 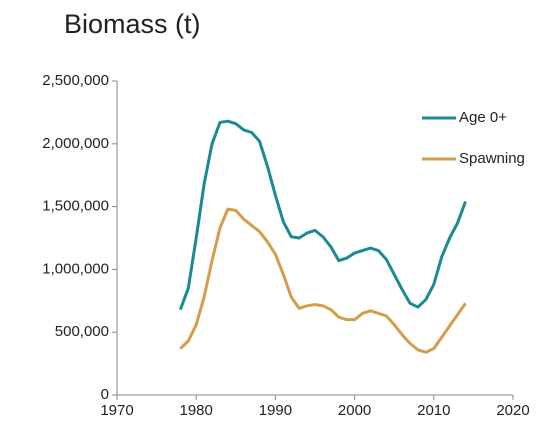 What do you see at coordinates (492, 158) in the screenshot?
I see `legend-label: Spawning` at bounding box center [492, 158].